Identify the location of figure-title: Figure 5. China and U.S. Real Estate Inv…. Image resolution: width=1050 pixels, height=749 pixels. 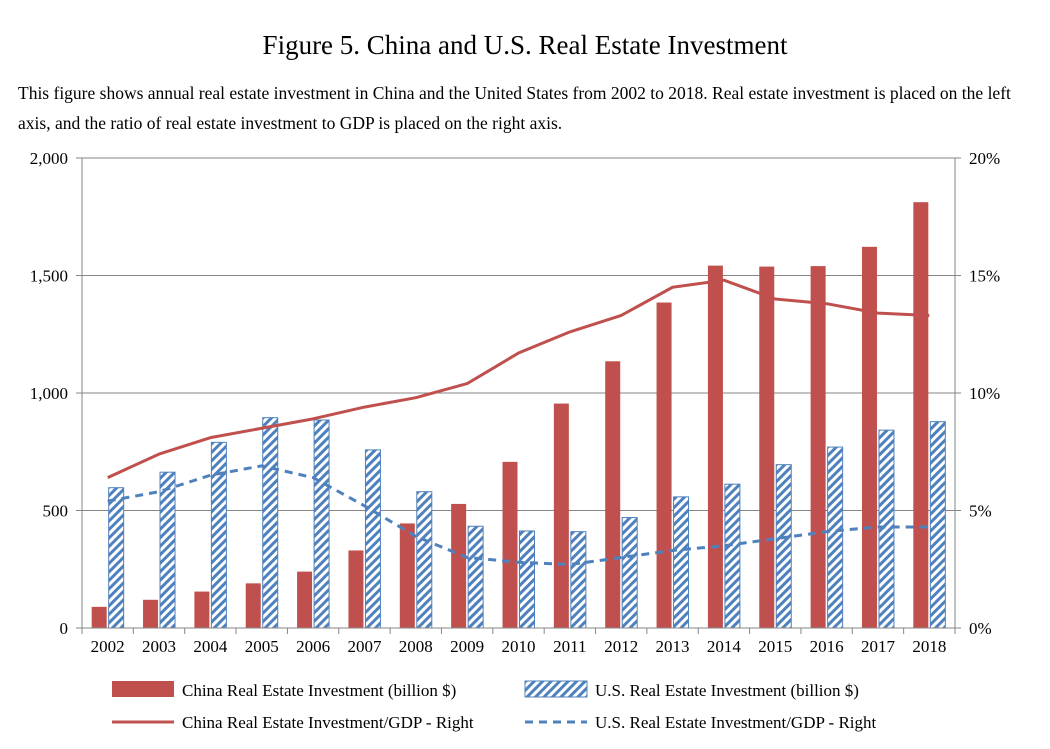
(525, 45).